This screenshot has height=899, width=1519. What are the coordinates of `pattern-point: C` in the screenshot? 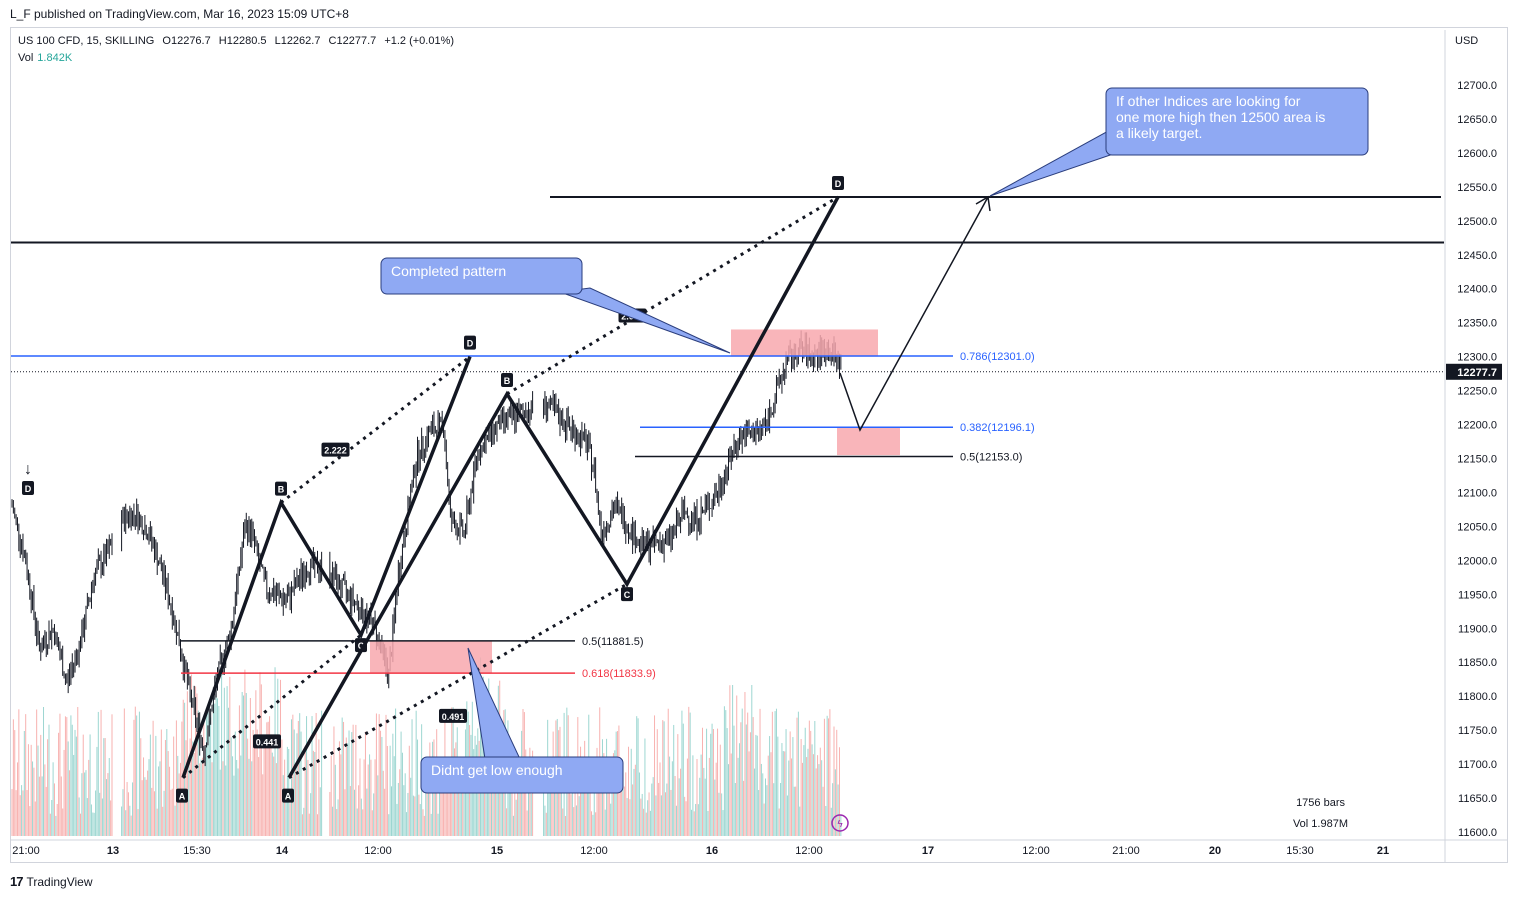 It's located at (627, 594).